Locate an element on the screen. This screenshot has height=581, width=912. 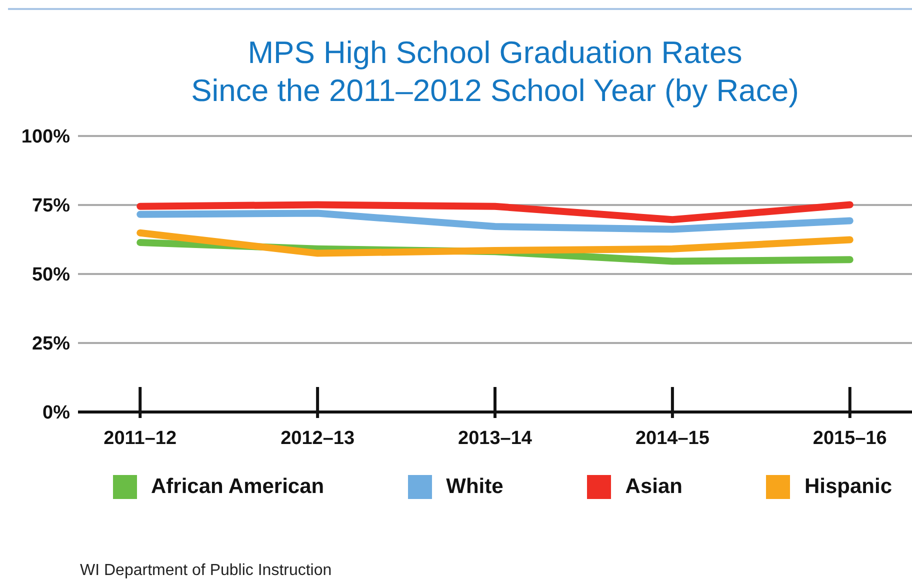
x-tick-label: 2013–14 is located at coordinates (495, 438).